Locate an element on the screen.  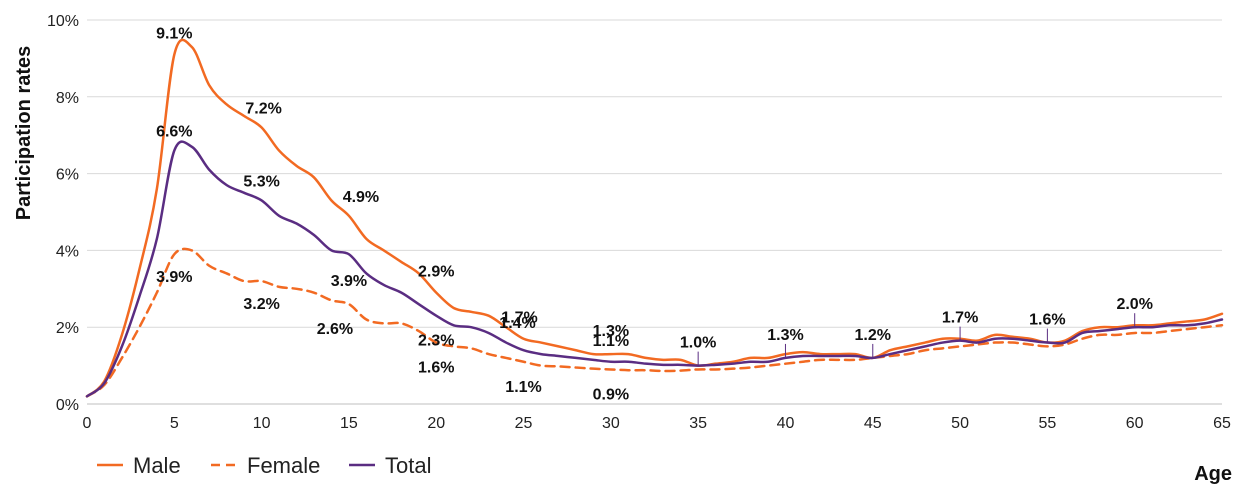
x-tick-label: 50 is located at coordinates (960, 423).